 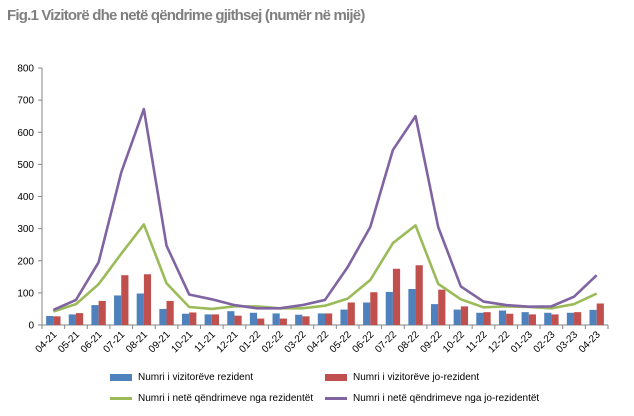 What do you see at coordinates (499, 342) in the screenshot?
I see `x-tick-label: 12-22` at bounding box center [499, 342].